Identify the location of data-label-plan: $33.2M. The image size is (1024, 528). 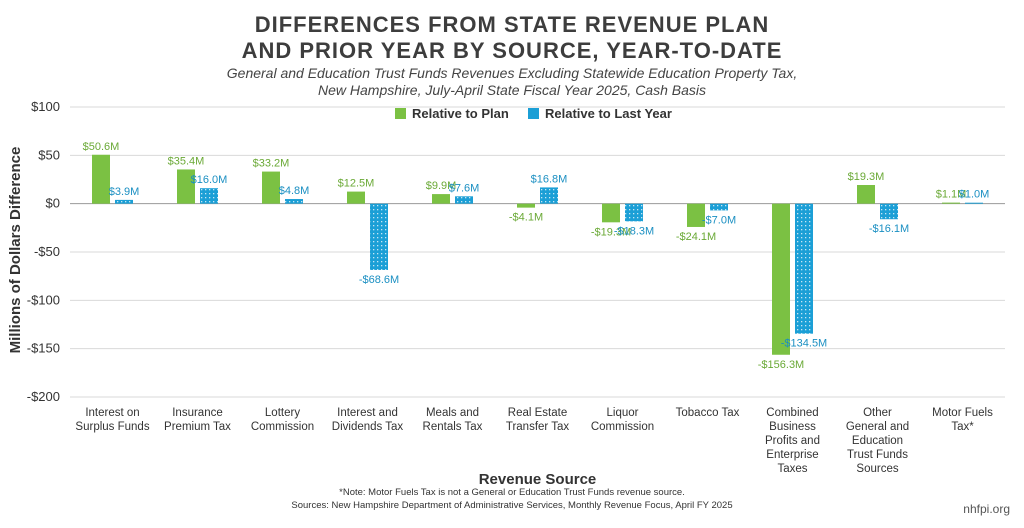
(271, 164).